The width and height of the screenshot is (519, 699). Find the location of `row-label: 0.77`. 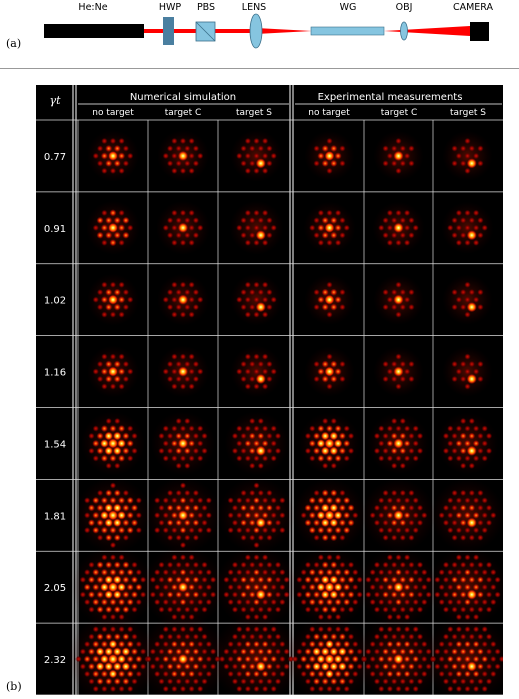

row-label: 0.77 is located at coordinates (55, 157).